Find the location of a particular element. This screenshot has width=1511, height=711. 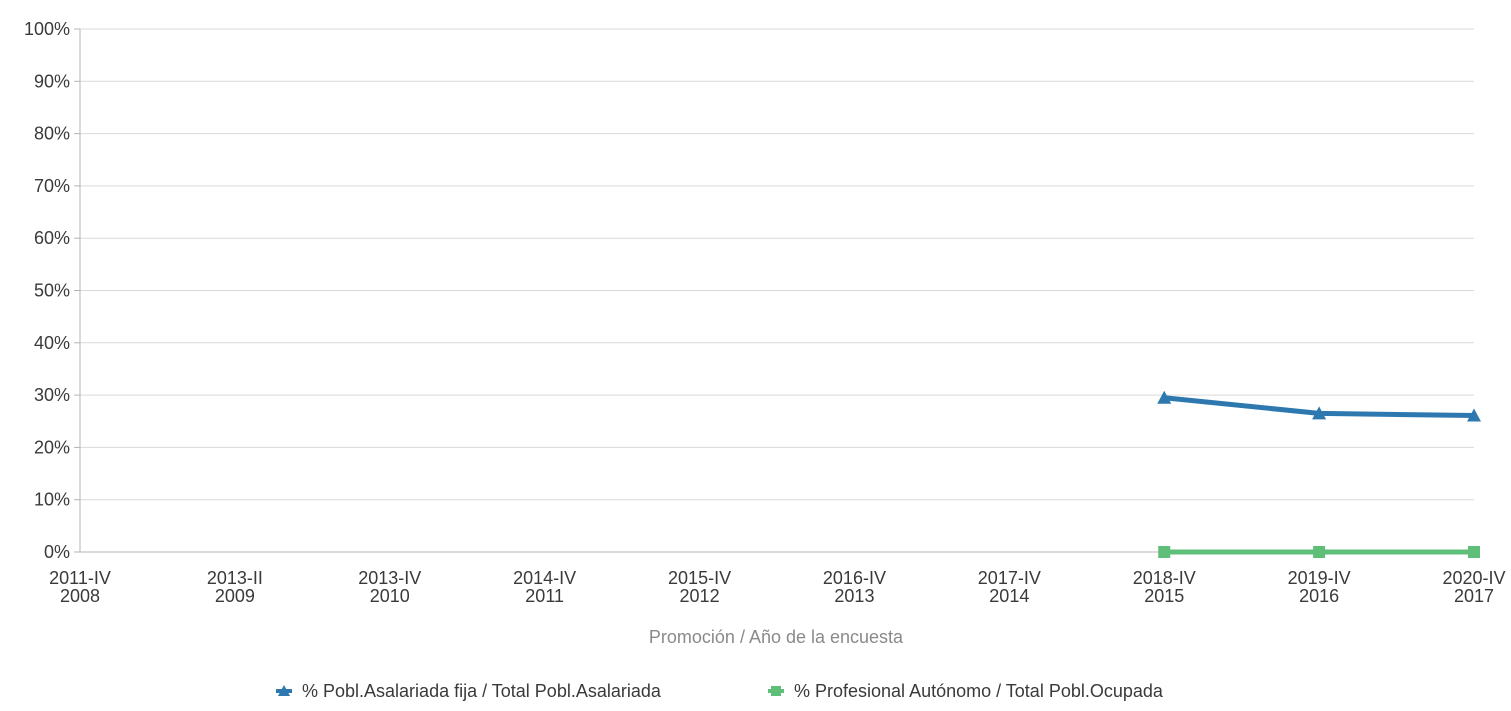

x-tick-label: 2016-IV 2013 is located at coordinates (854, 587).